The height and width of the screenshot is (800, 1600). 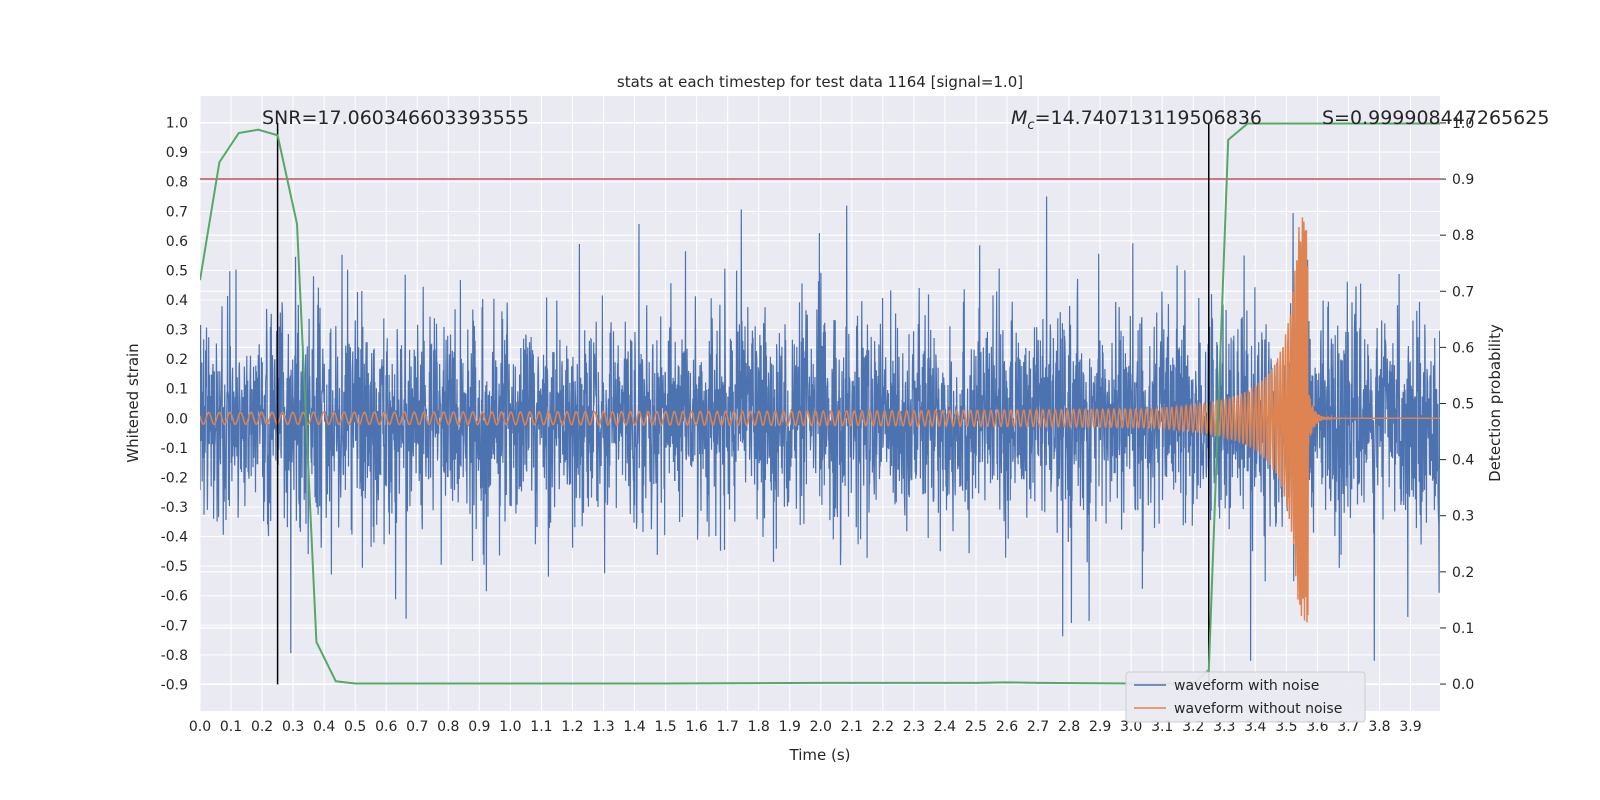 I want to click on x-tick-label: 3.7, so click(x=1348, y=727).